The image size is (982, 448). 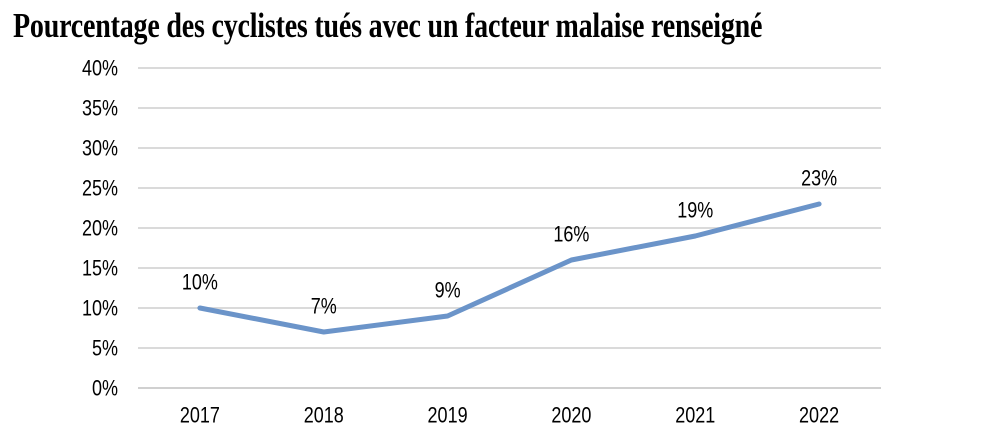 What do you see at coordinates (99, 308) in the screenshot?
I see `y-tick-label: 10%` at bounding box center [99, 308].